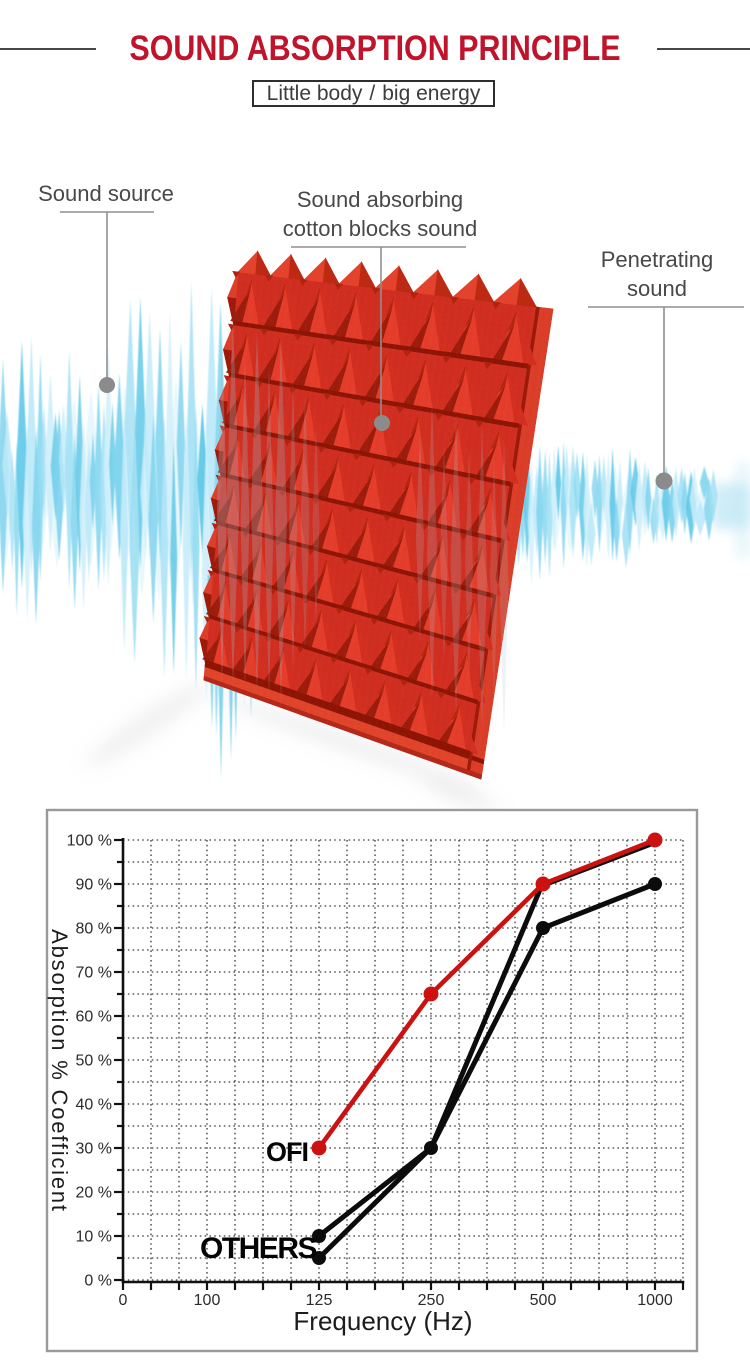 This screenshot has width=750, height=1360. I want to click on svg-text: 250, so click(431, 1300).